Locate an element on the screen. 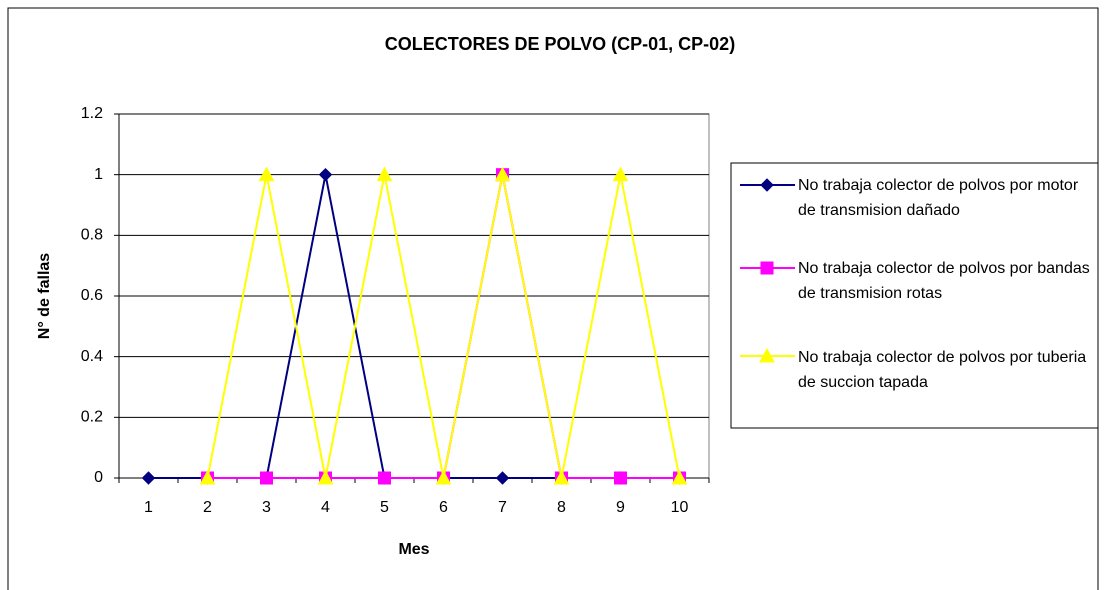  x-tick-label: 2 is located at coordinates (207, 507).